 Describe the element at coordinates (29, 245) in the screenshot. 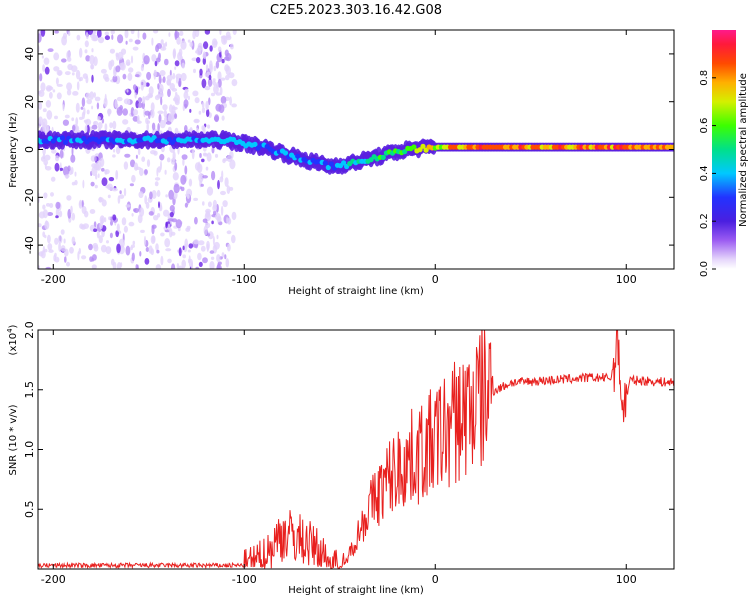

I see `spectrogram-ytick-label: -40` at that location.